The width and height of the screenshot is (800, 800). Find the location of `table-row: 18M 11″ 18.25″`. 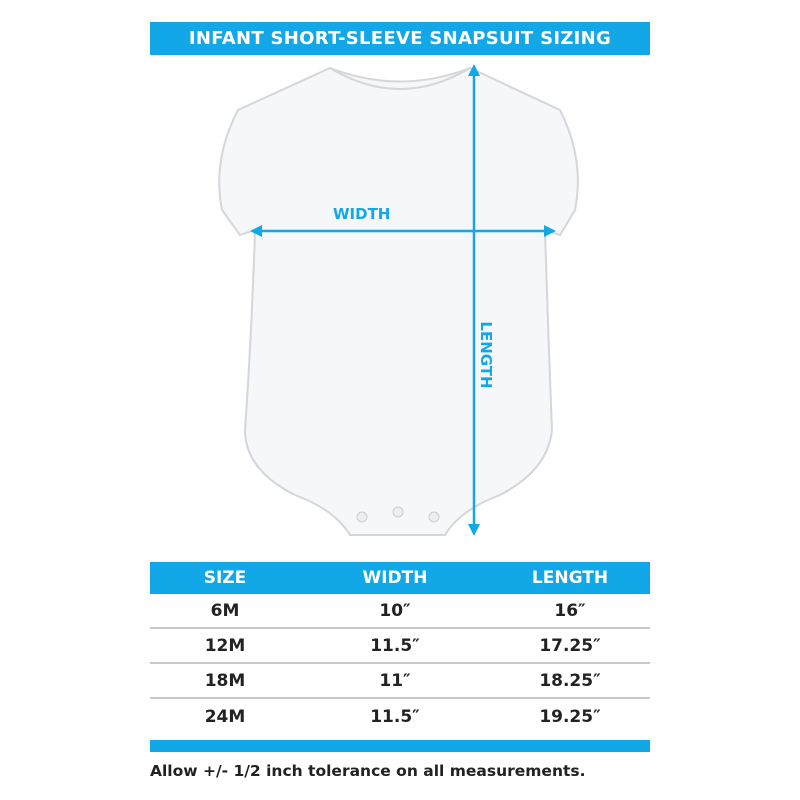

table-row: 18M 11″ 18.25″ is located at coordinates (400, 681).